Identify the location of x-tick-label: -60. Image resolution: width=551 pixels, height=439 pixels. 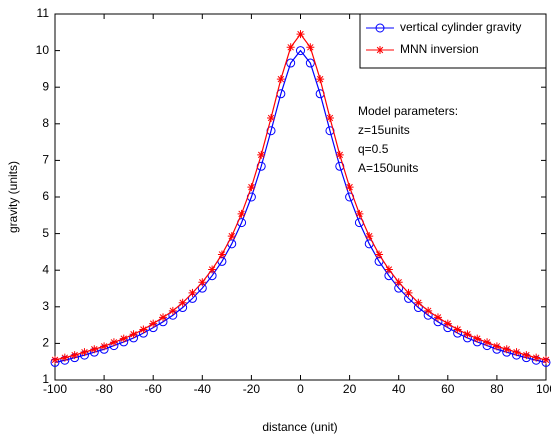
(154, 389).